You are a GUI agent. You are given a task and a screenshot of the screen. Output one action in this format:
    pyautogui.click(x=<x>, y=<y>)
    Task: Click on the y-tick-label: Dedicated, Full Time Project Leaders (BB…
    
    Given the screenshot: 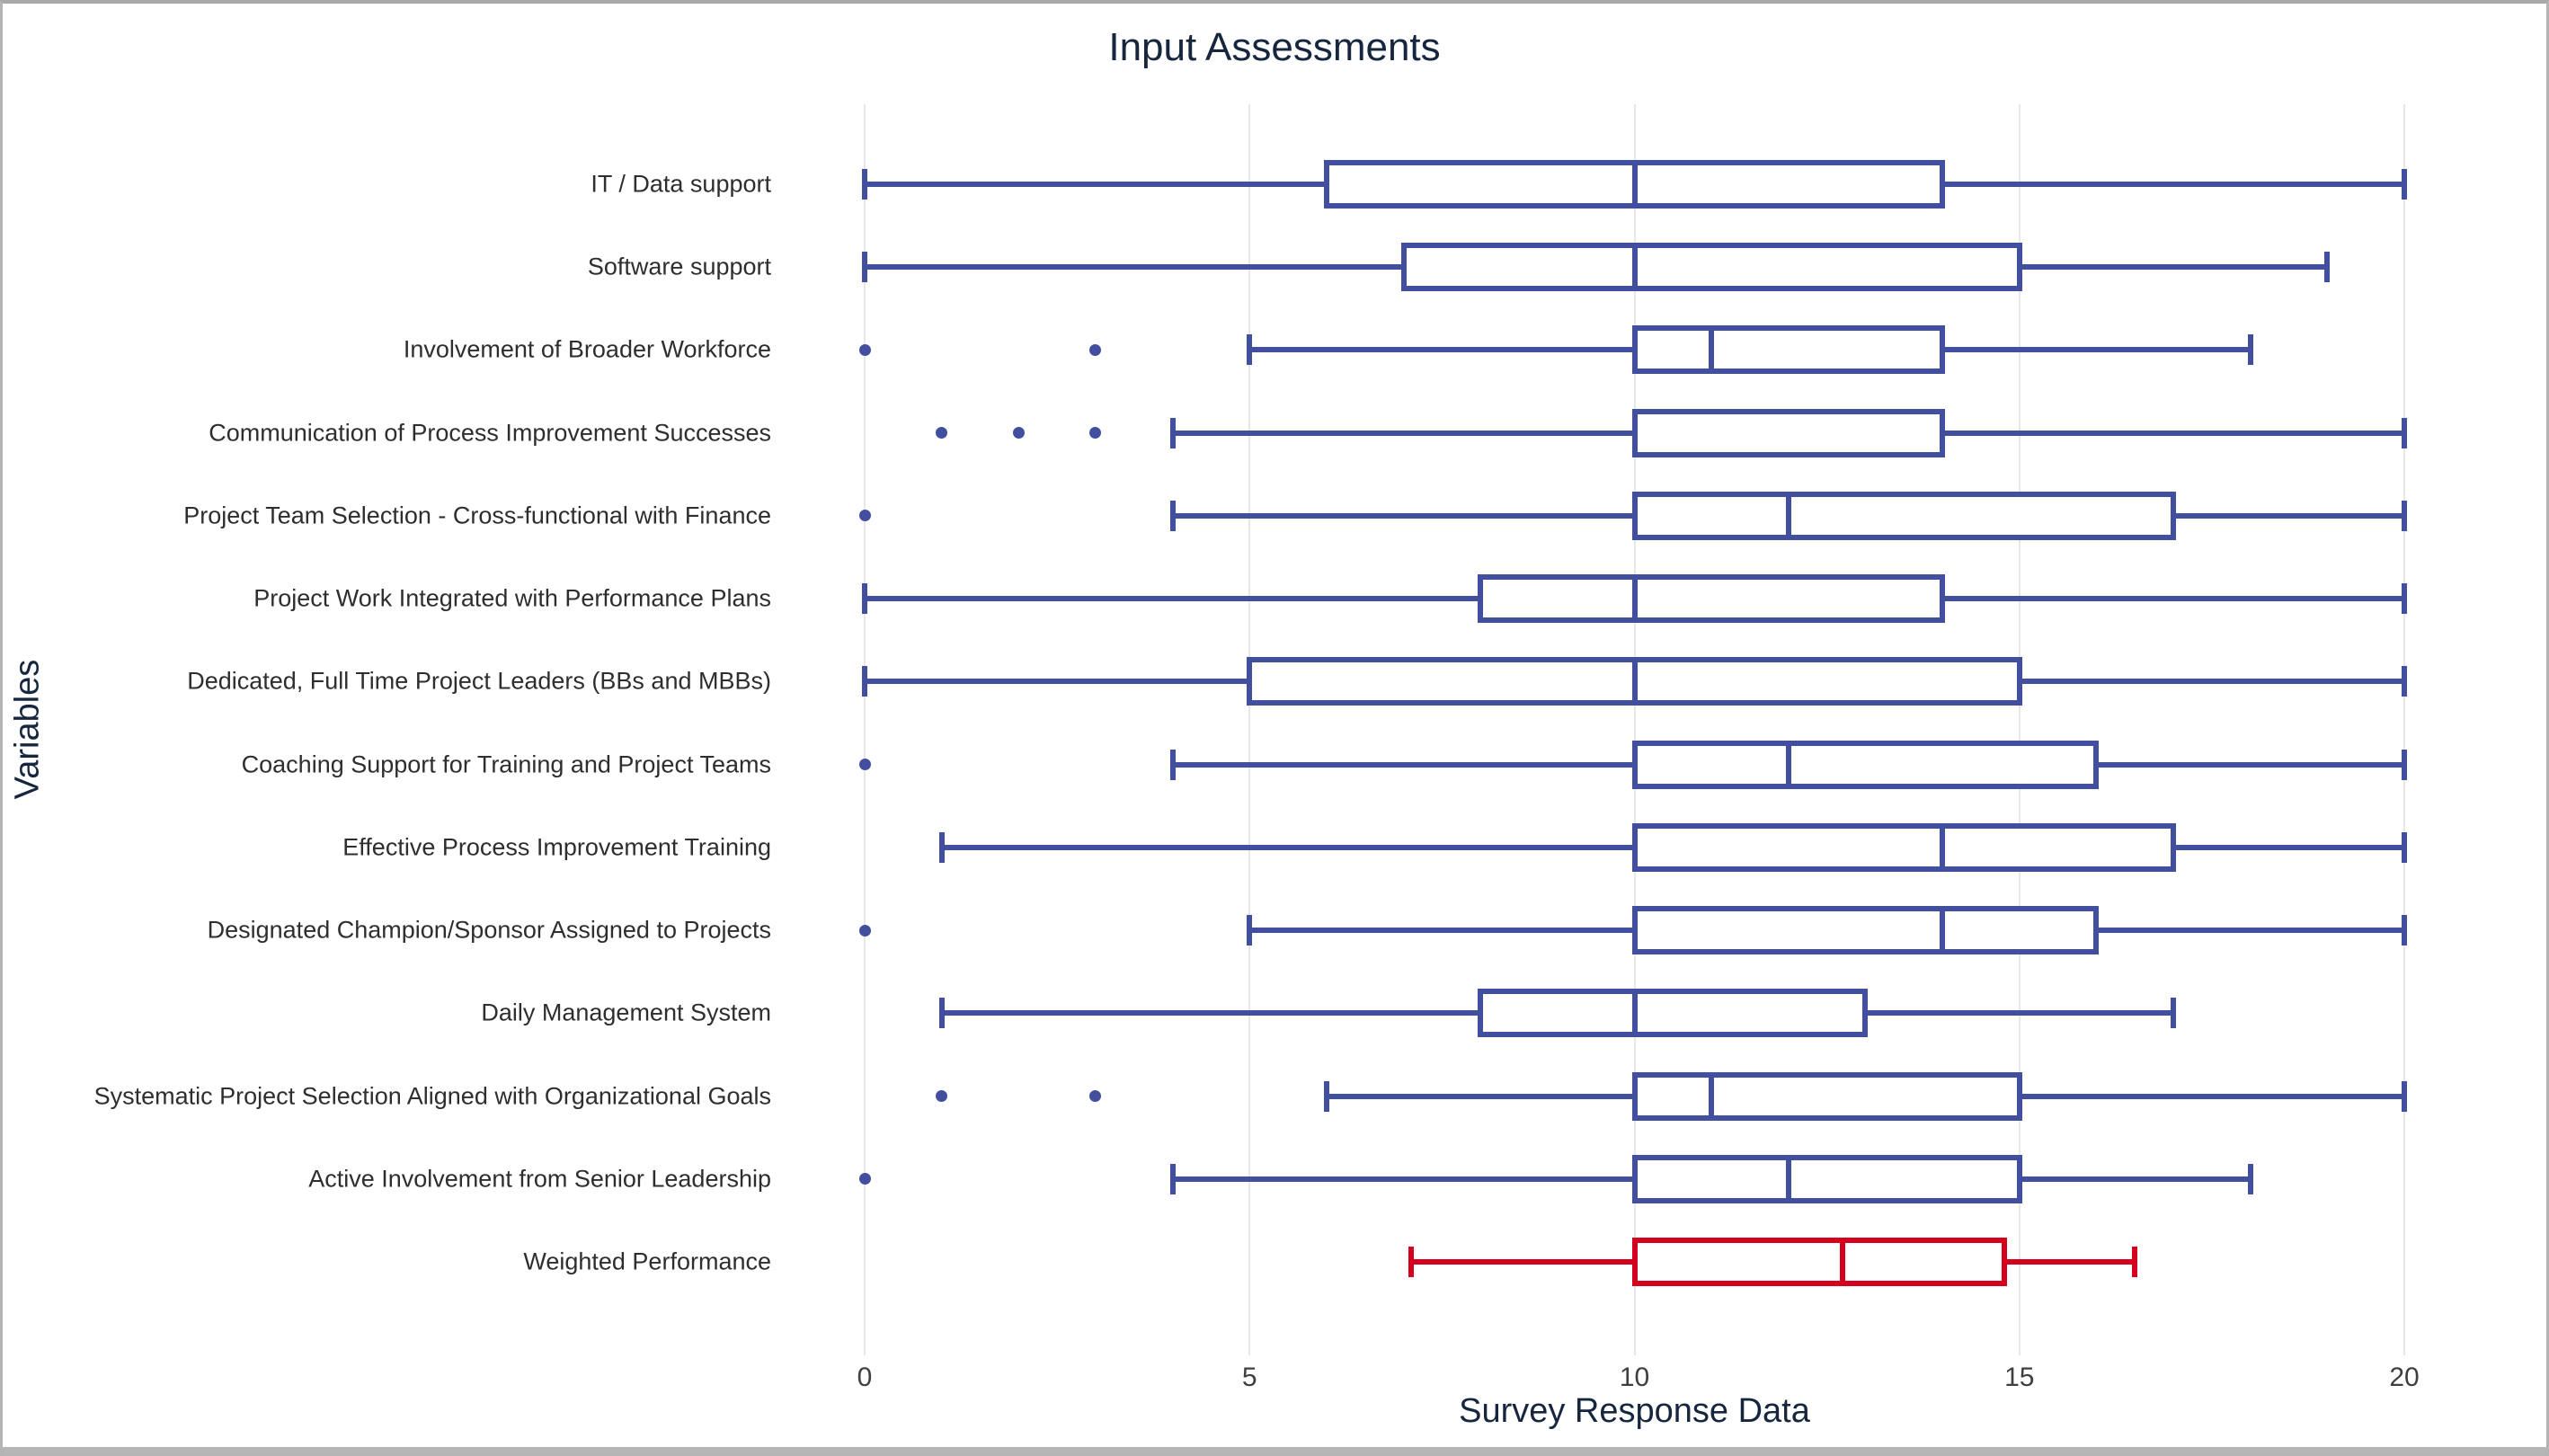 What is the action you would take?
    pyautogui.click(x=479, y=681)
    